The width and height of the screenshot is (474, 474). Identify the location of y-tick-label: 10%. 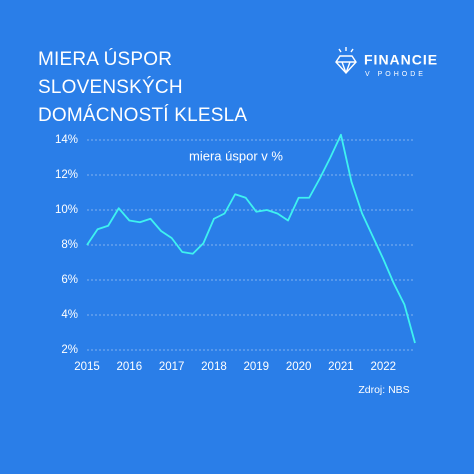
(66, 210).